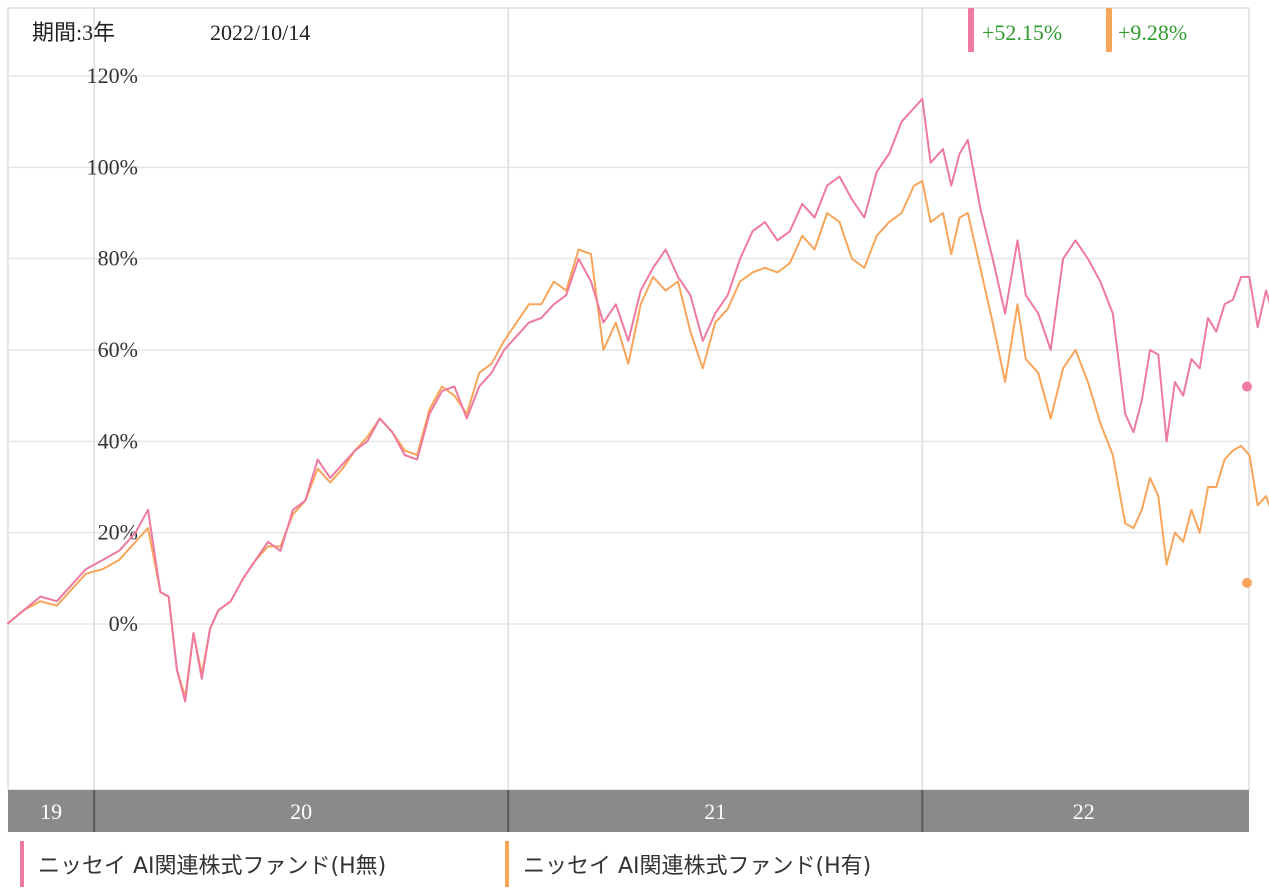 This screenshot has width=1269, height=895. Describe the element at coordinates (301, 811) in the screenshot. I see `x-year-label: 20` at that location.